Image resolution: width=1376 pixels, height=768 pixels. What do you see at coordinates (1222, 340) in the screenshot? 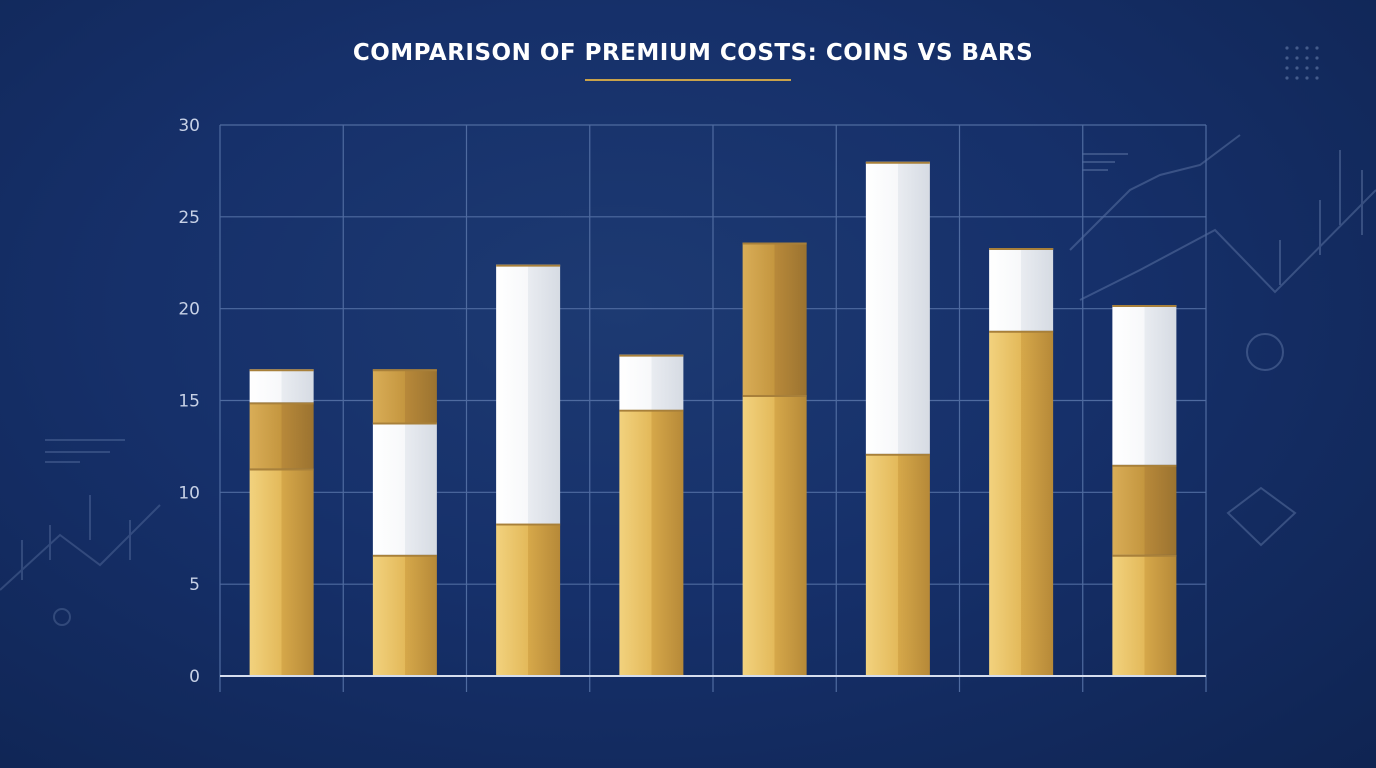
I see `decor-right` at bounding box center [1222, 340].